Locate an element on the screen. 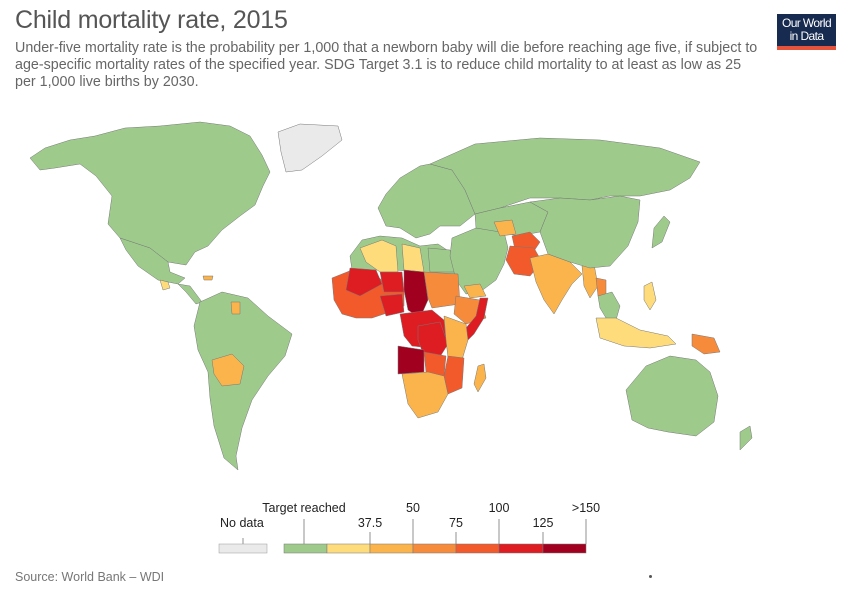 The width and height of the screenshot is (850, 600). decorative-dot is located at coordinates (650, 576).